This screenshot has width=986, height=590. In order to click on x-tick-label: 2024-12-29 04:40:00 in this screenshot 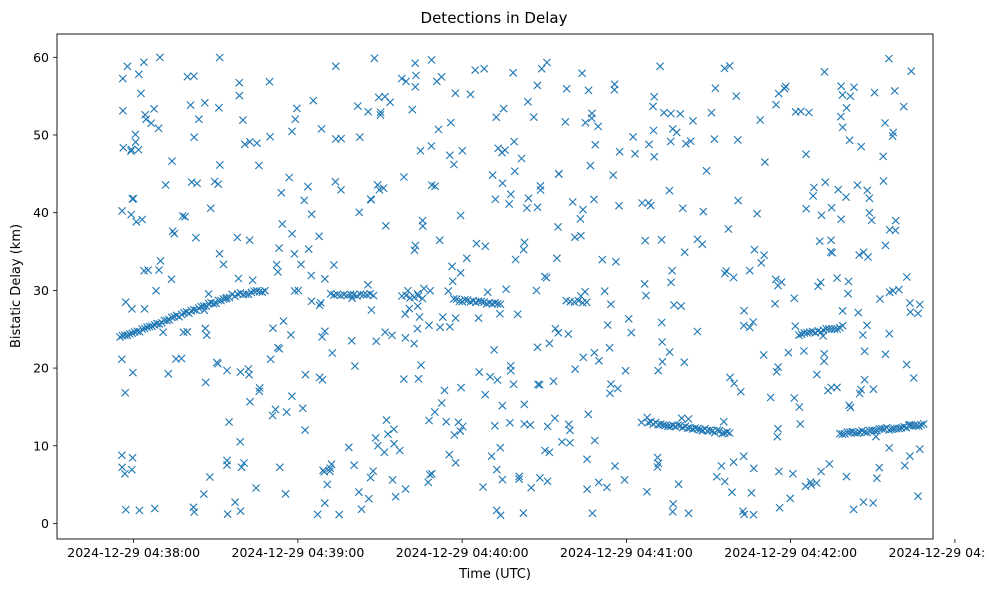, I will do `click(462, 552)`.